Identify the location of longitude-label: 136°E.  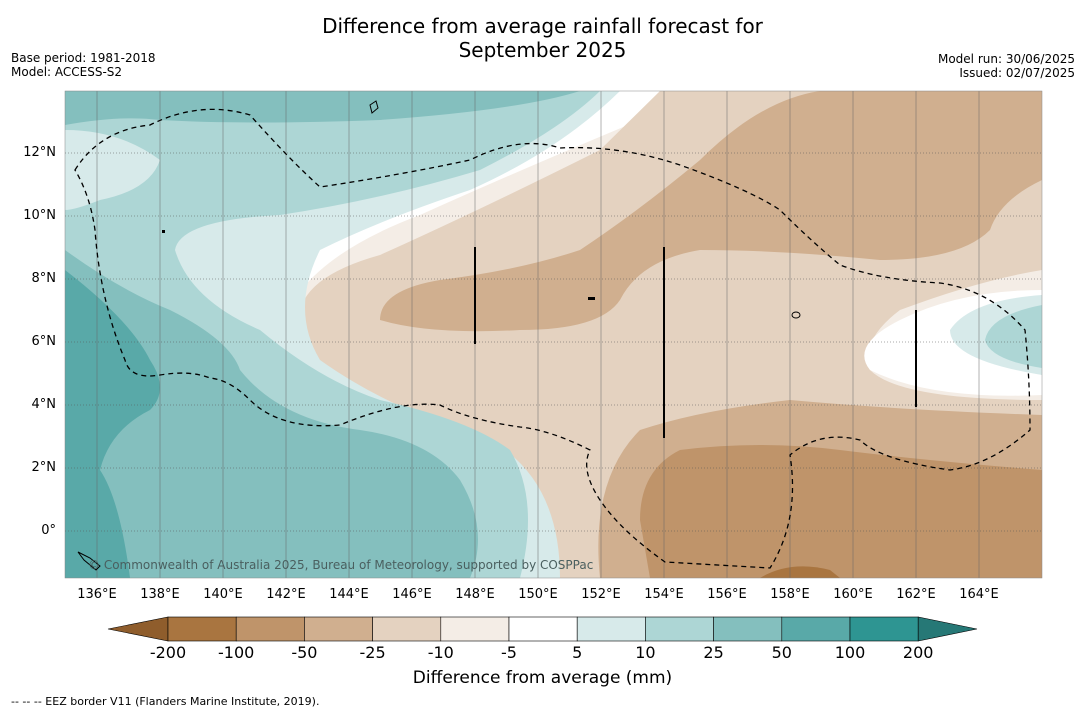
(97, 594).